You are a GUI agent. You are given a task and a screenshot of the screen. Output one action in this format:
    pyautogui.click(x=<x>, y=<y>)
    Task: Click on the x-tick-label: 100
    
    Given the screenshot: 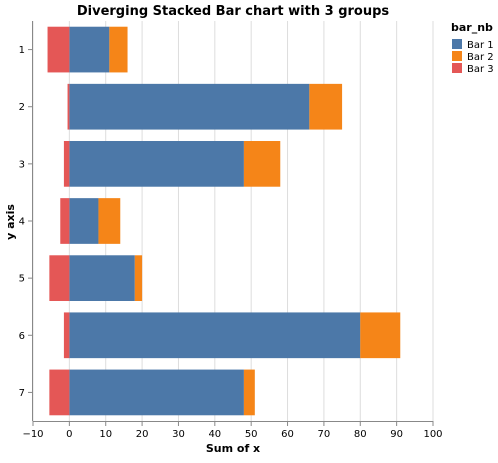 What is the action you would take?
    pyautogui.click(x=432, y=434)
    